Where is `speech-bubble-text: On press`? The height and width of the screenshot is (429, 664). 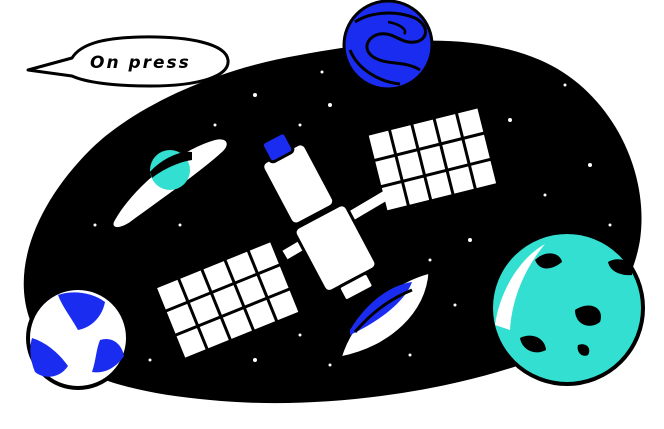
speech-bubble-text: On press is located at coordinates (140, 63).